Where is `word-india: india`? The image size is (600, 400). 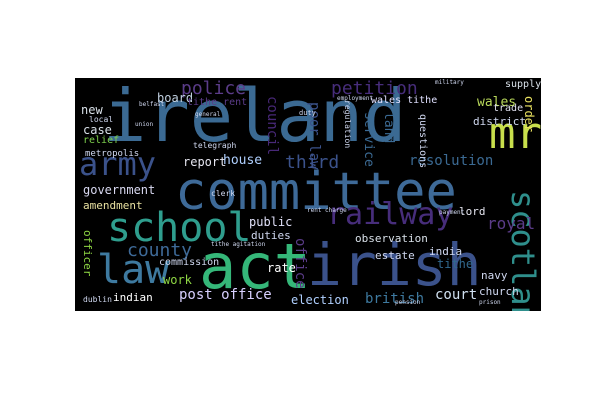 word-india: india is located at coordinates (446, 251).